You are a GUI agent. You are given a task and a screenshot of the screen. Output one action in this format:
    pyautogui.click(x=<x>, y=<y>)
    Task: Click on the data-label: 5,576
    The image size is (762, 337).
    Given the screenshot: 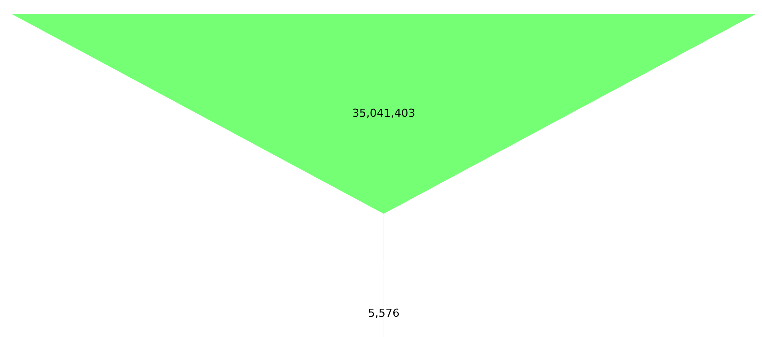 What is the action you would take?
    pyautogui.click(x=384, y=313)
    